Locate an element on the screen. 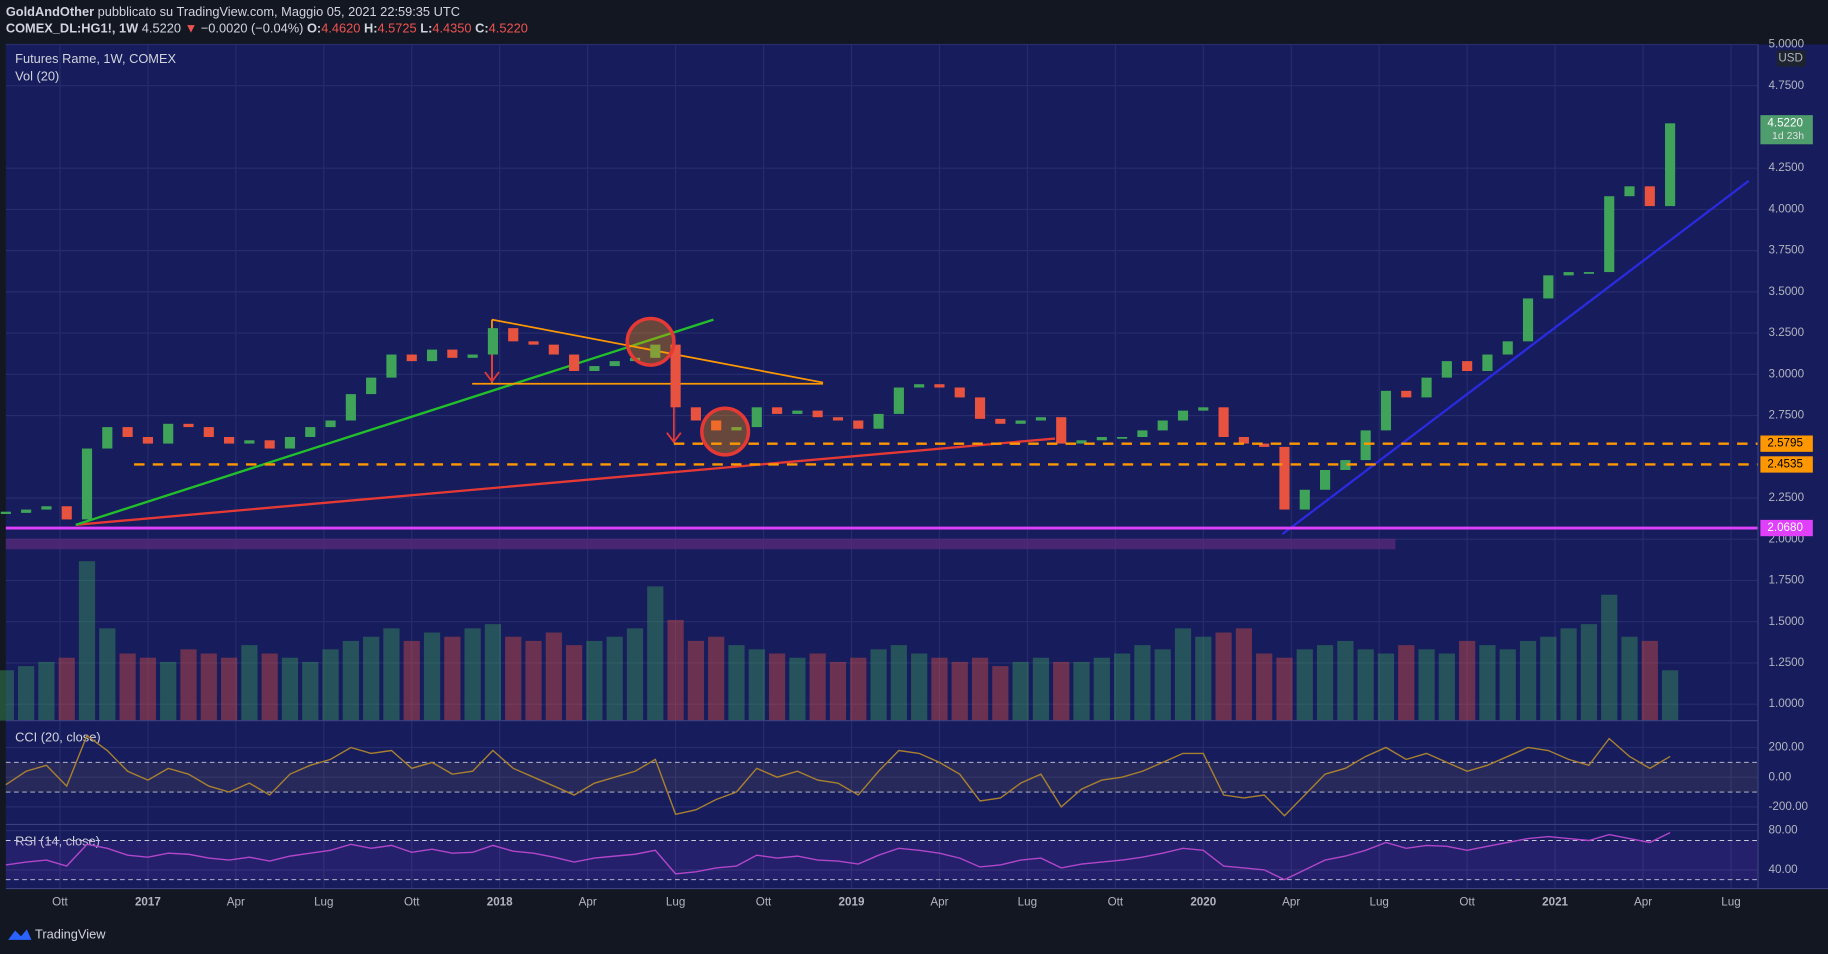 The image size is (1828, 954). y-tick-label: 2.2500 is located at coordinates (1787, 497).